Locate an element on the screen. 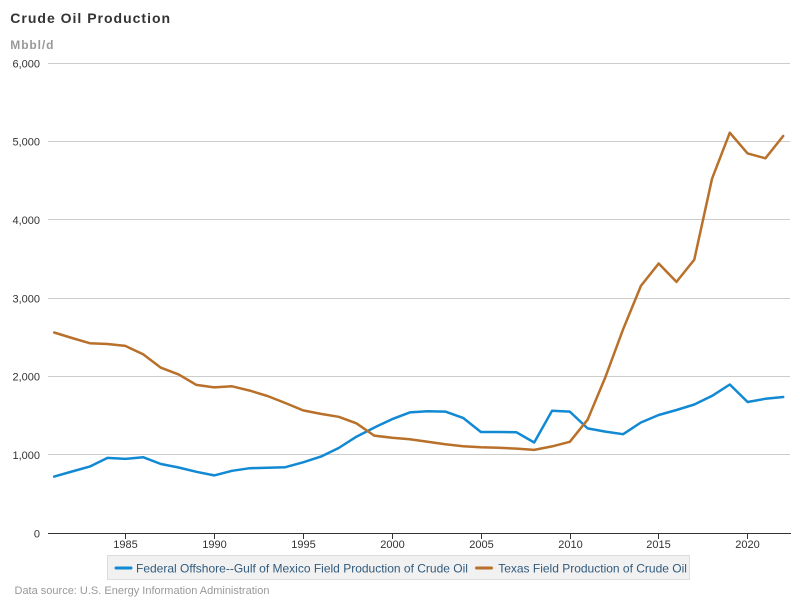 The height and width of the screenshot is (600, 800). svg-text: 1985 is located at coordinates (125, 545).